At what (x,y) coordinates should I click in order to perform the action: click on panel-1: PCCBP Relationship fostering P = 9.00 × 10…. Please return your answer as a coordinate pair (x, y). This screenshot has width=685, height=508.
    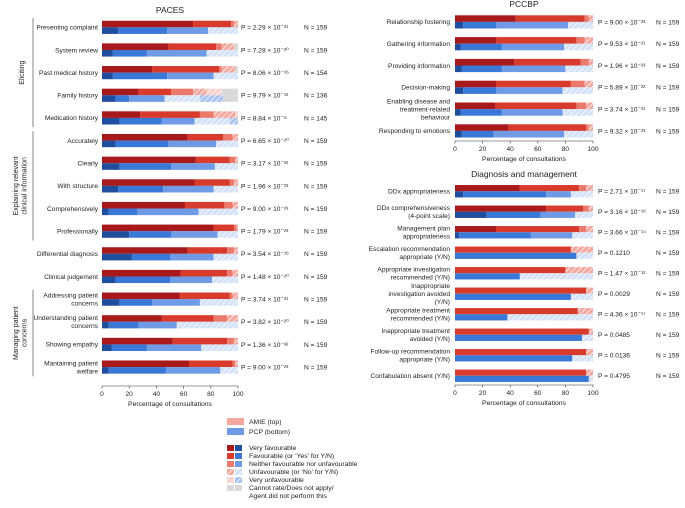
    Looking at the image, I should click on (529, 81).